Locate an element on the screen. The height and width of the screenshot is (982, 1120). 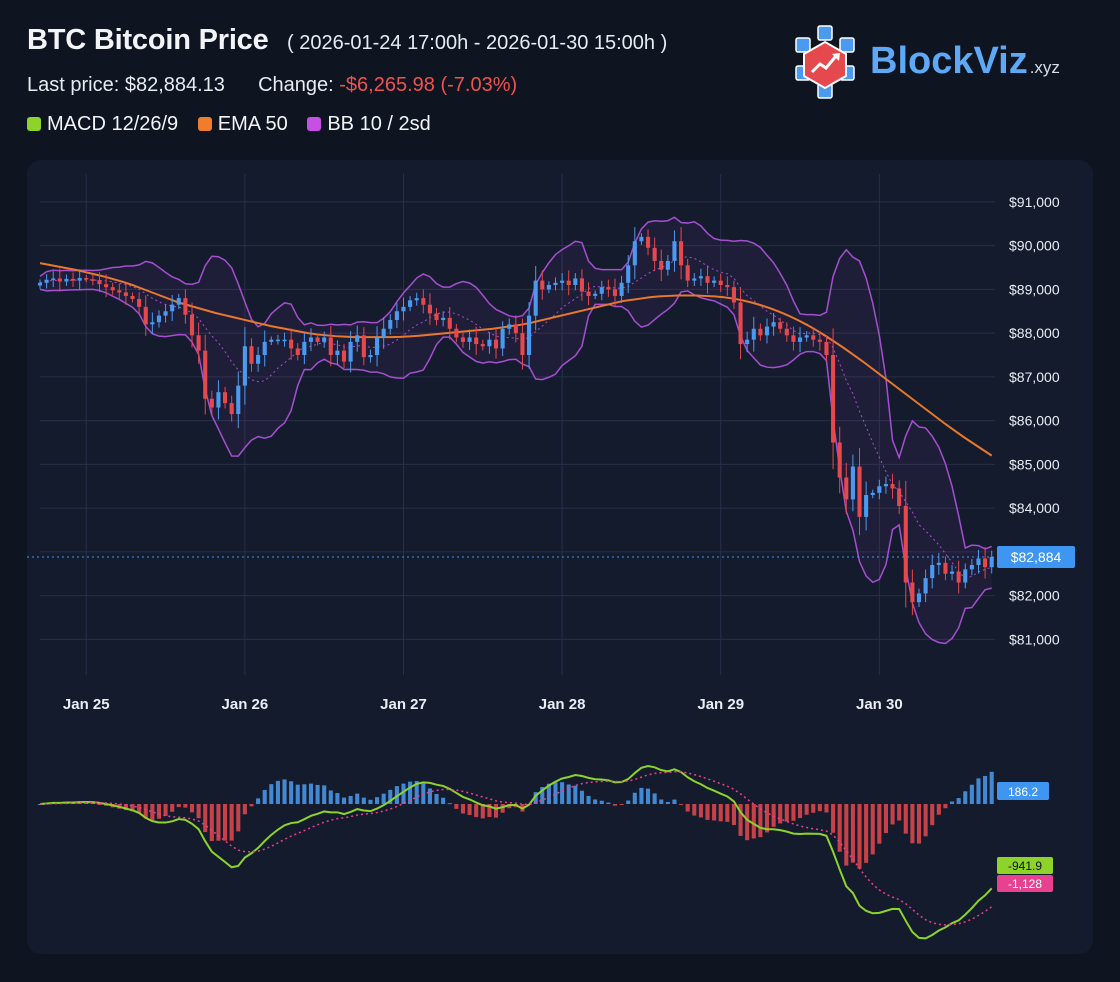
y-tick-label: $87,000 is located at coordinates (1034, 377).